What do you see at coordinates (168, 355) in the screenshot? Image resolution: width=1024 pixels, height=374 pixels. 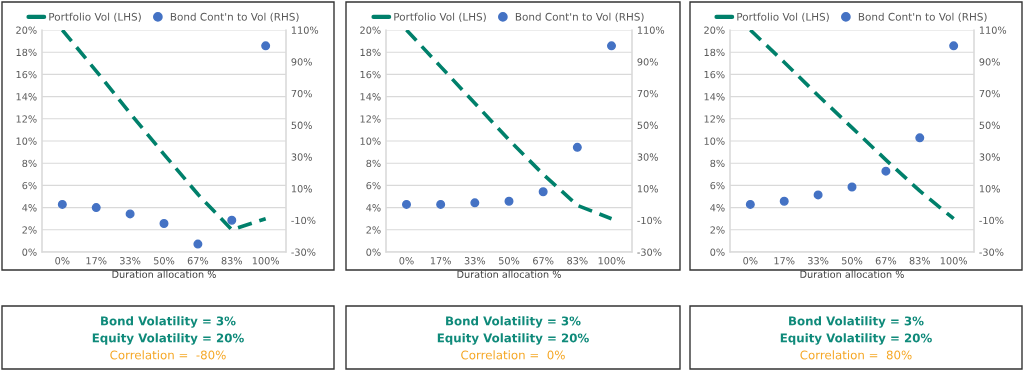 I see `text: Correlation = -80%` at bounding box center [168, 355].